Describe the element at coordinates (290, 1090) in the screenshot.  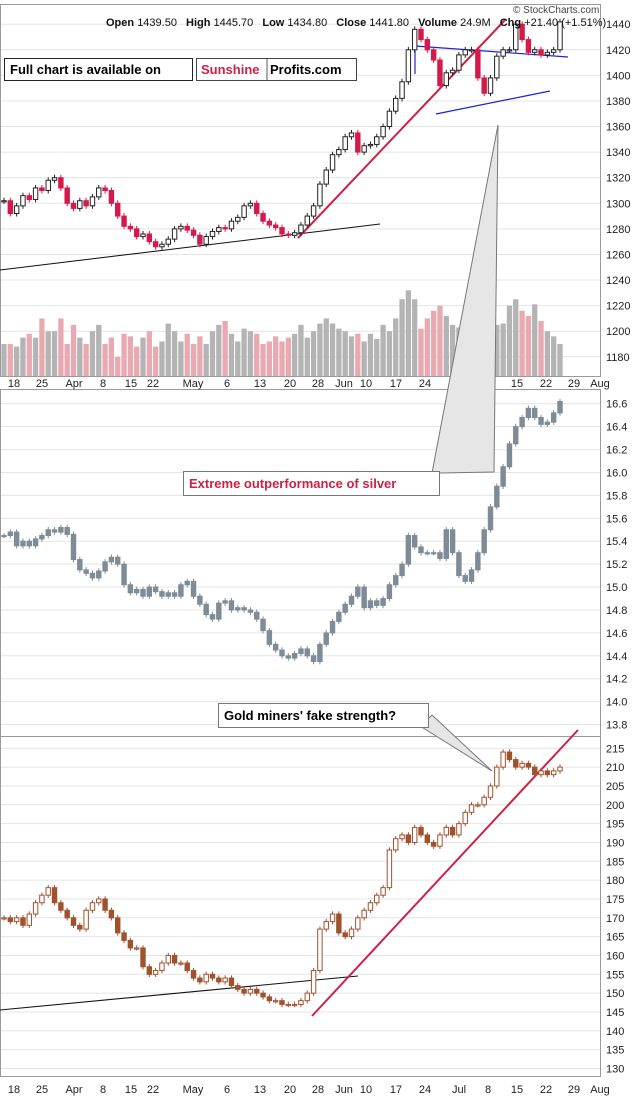
I see `miners-xtick-9: 20` at that location.